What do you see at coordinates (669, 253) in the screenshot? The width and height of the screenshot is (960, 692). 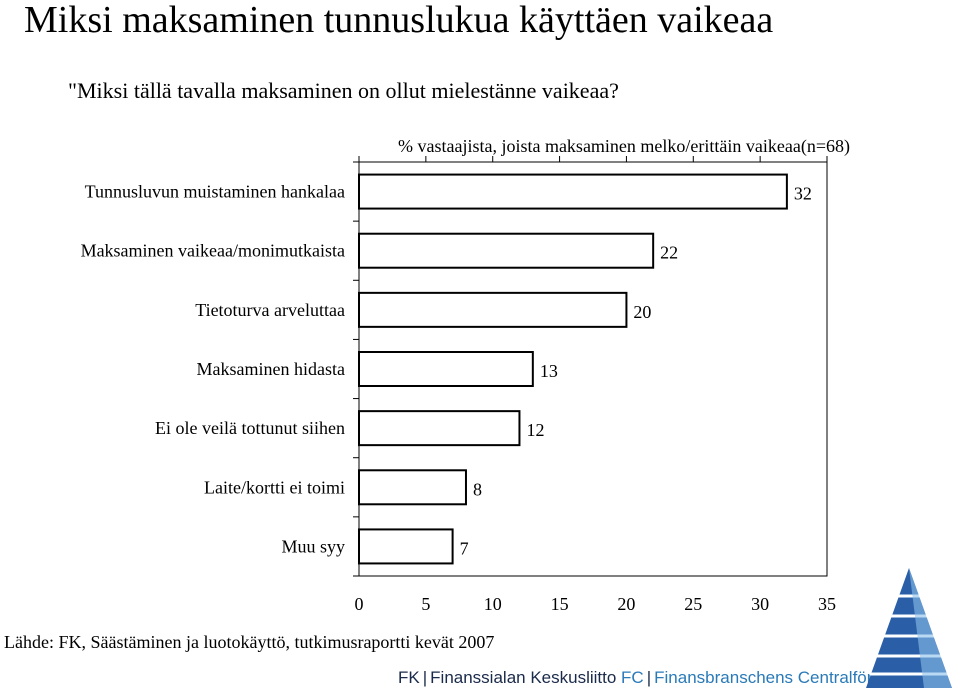 I see `data-label: 22` at bounding box center [669, 253].